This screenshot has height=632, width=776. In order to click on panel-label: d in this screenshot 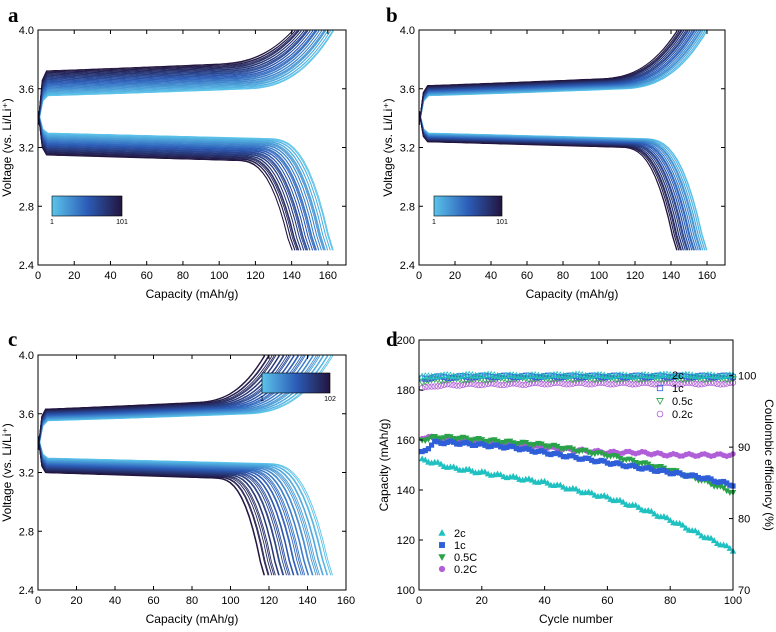, I will do `click(392, 339)`.